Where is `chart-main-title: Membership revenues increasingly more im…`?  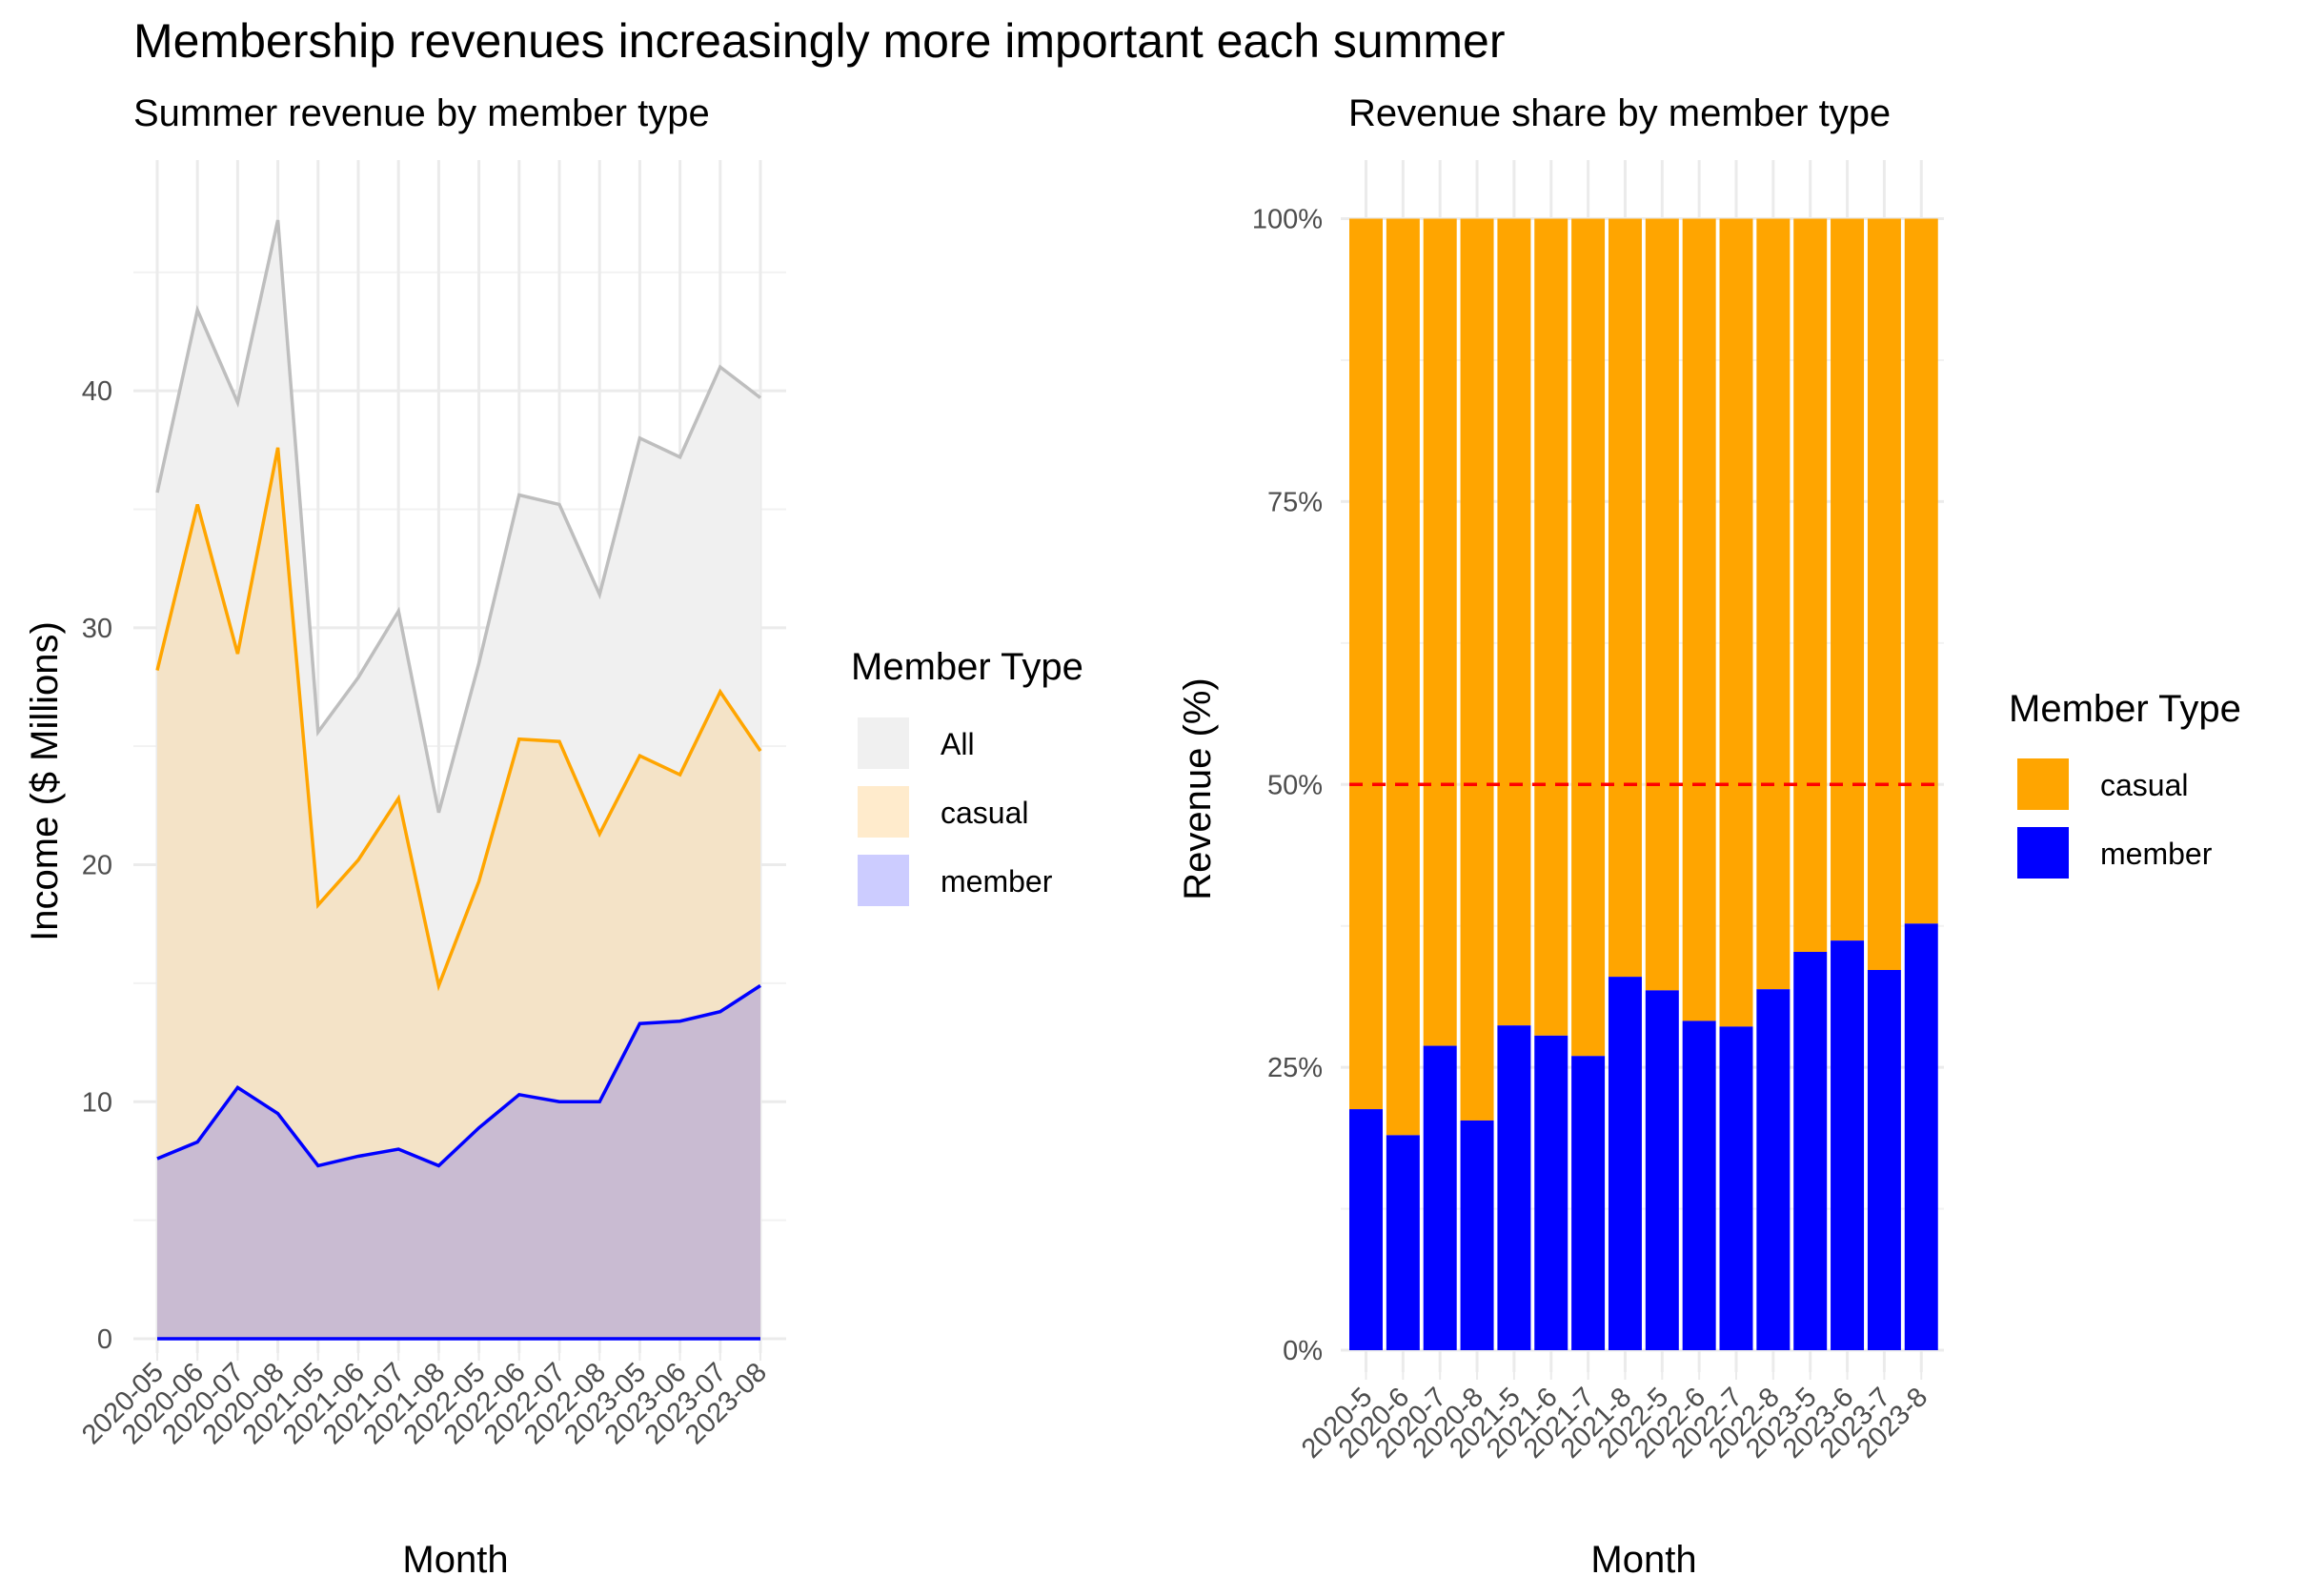
chart-main-title: Membership revenues increasingly more im… is located at coordinates (819, 41).